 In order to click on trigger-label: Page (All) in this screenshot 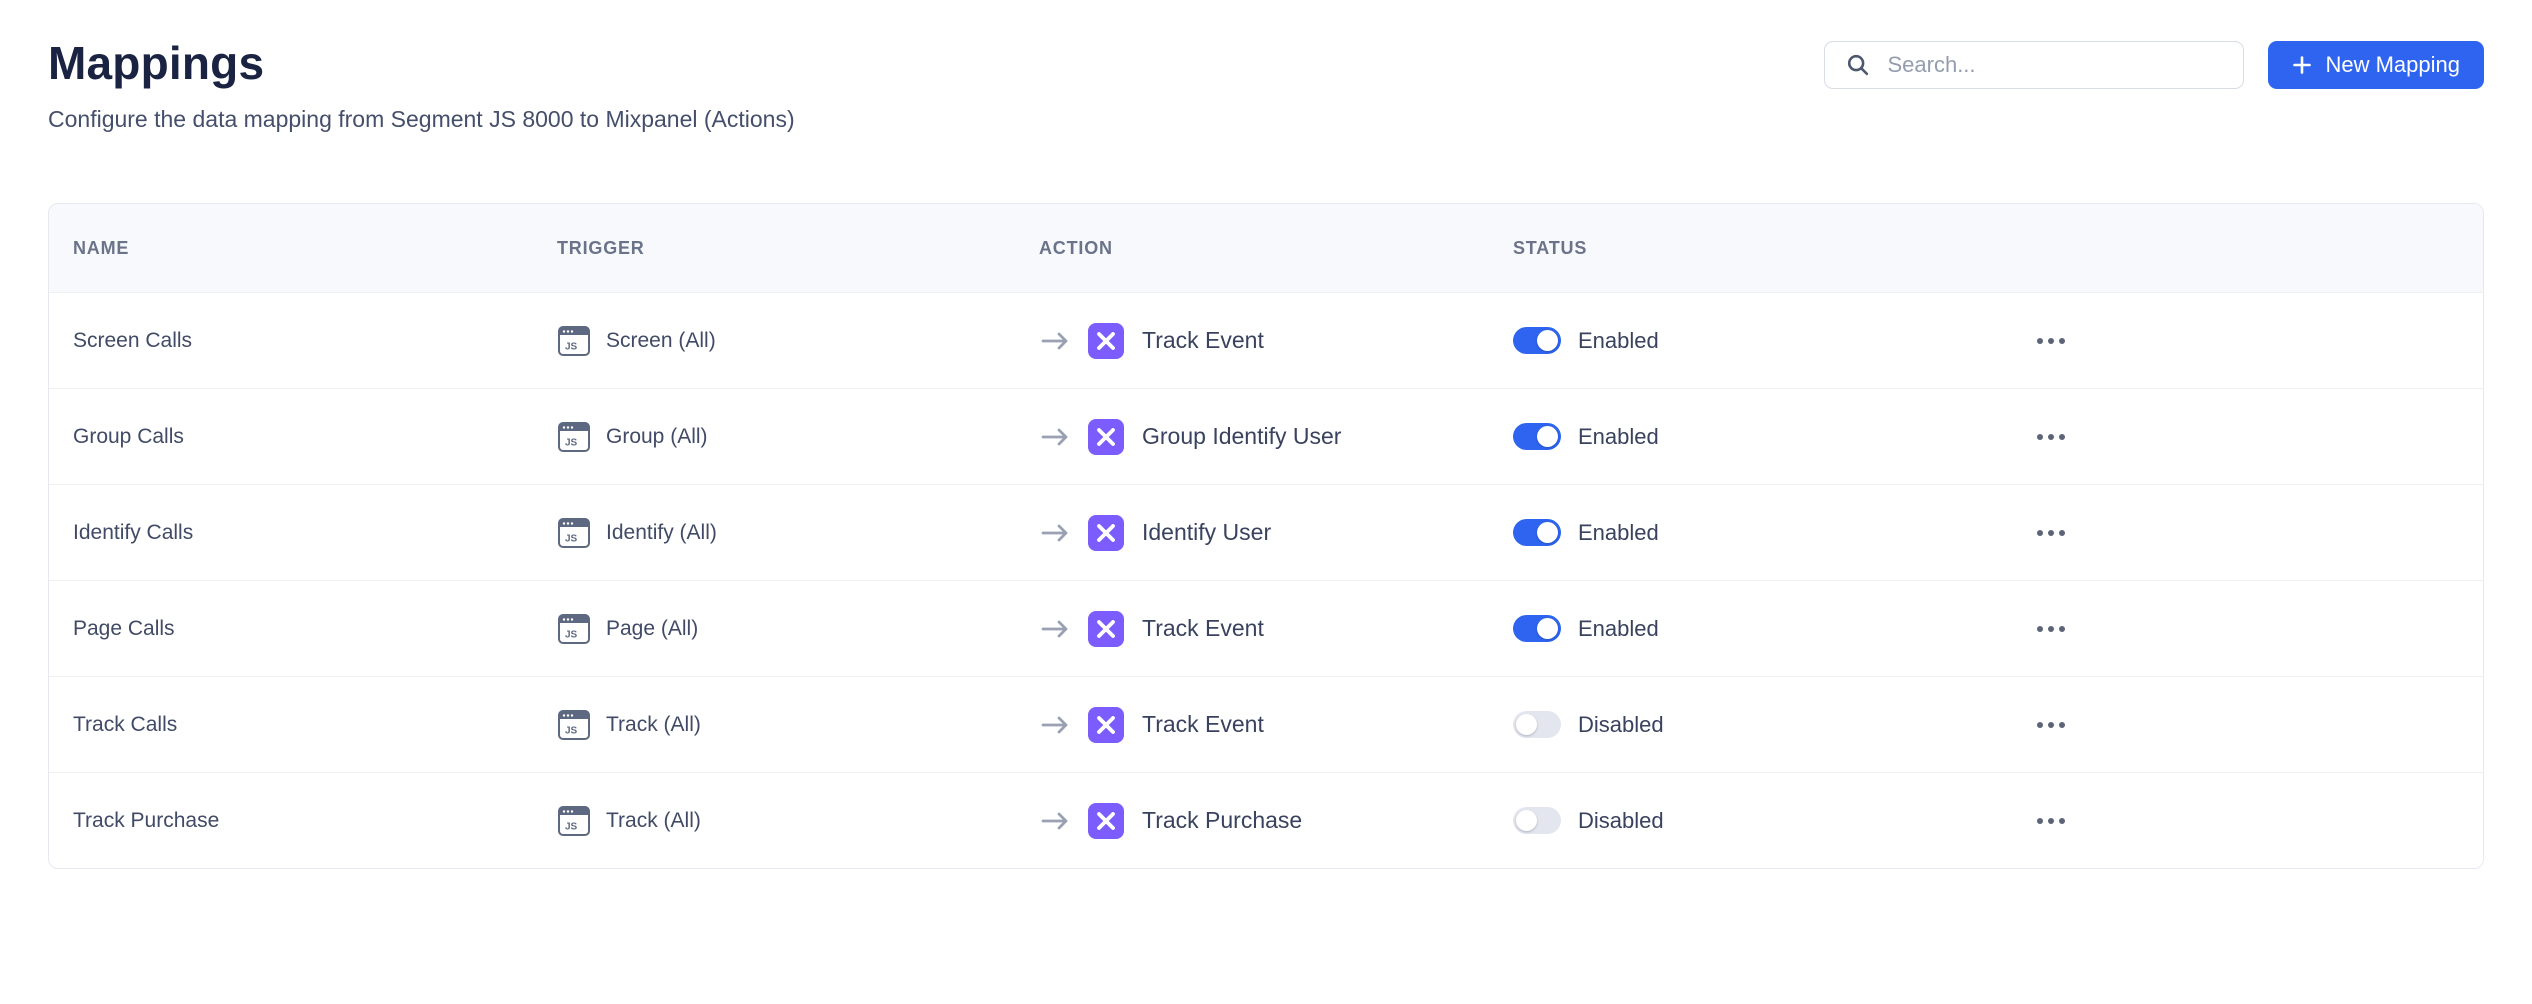, I will do `click(652, 628)`.